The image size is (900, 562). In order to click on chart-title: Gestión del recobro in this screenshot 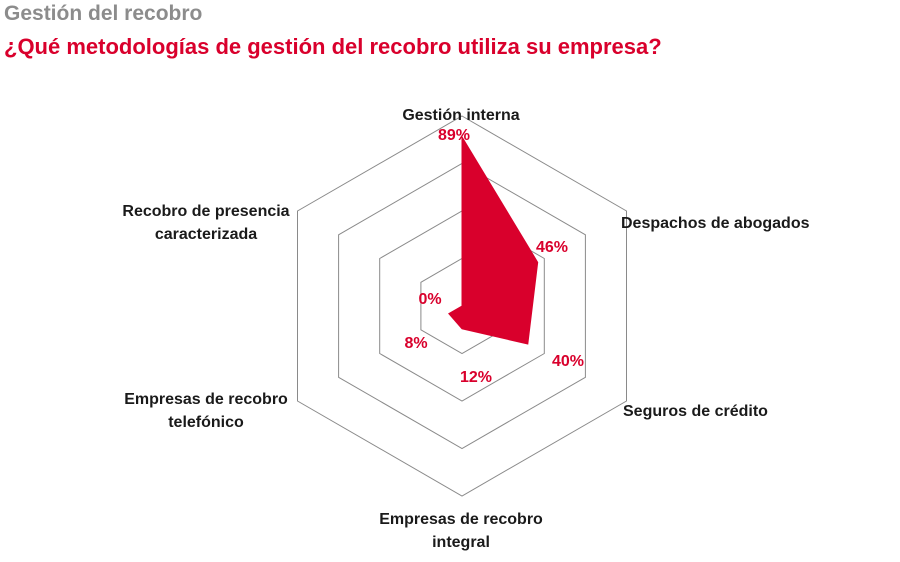, I will do `click(103, 13)`.